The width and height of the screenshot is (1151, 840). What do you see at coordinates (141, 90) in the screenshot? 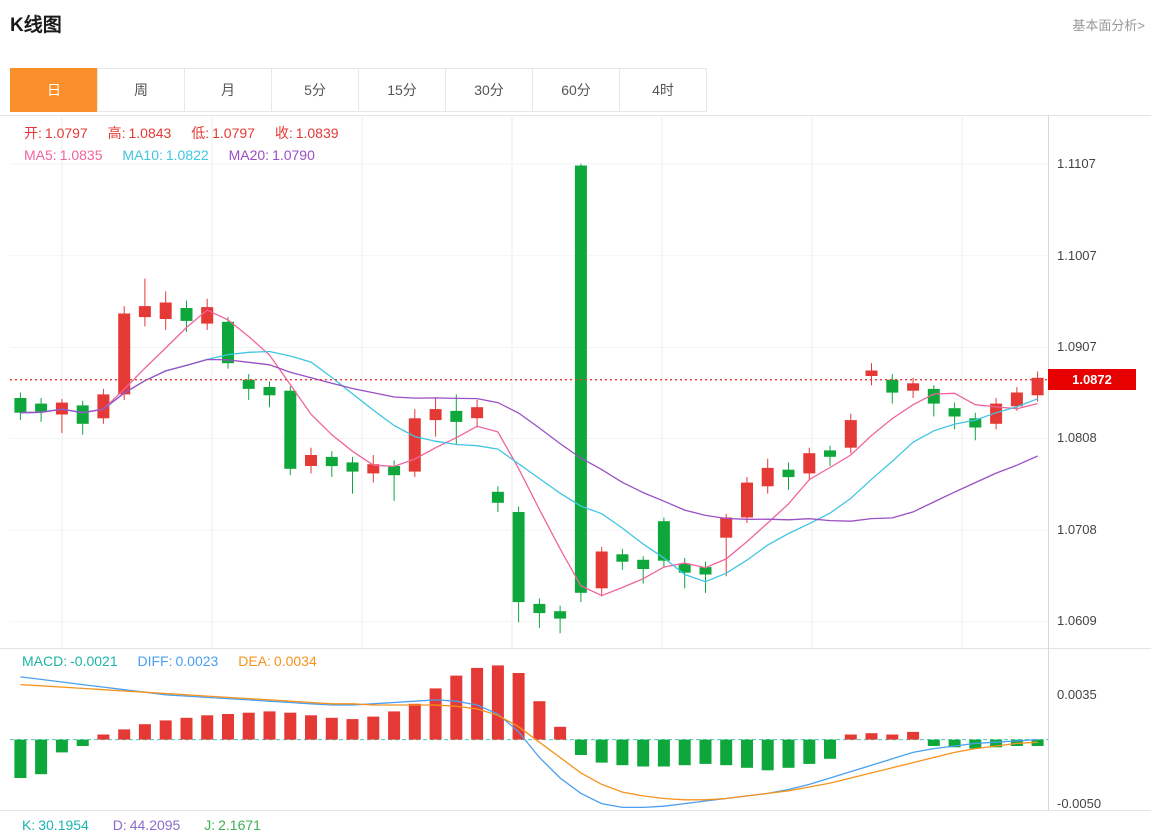
I see `tab-week: 周` at bounding box center [141, 90].